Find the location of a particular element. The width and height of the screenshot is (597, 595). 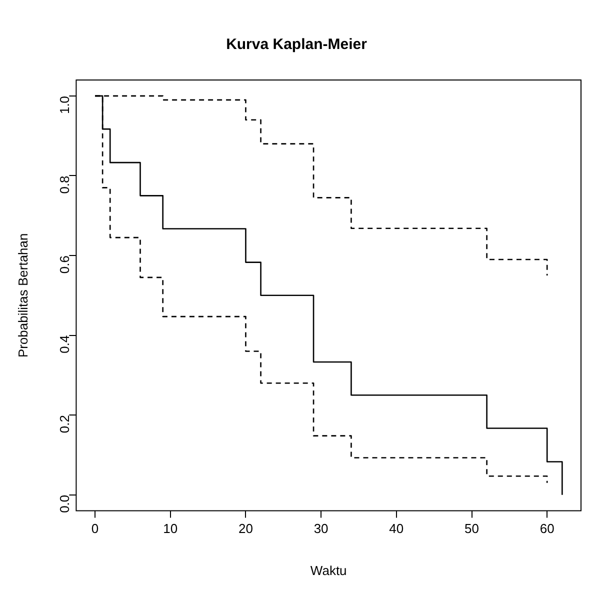

x-tick-label: 10 is located at coordinates (170, 528).